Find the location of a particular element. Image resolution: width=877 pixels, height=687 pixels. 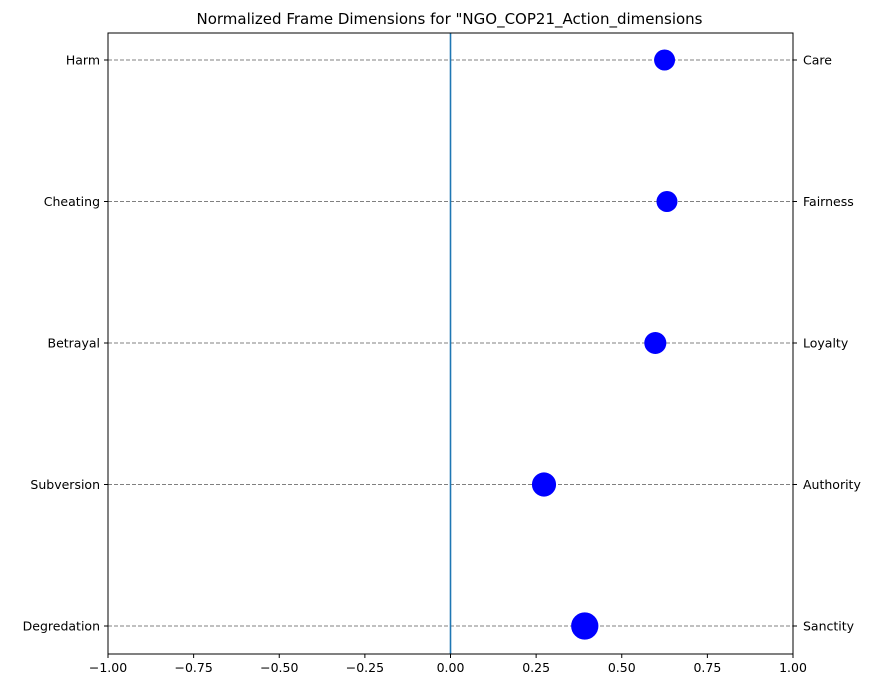

x-axis: −1.00 −0.75 −0.50 −0.25 0.00 0.25 0.50 0.75 1.00 is located at coordinates (448, 664).